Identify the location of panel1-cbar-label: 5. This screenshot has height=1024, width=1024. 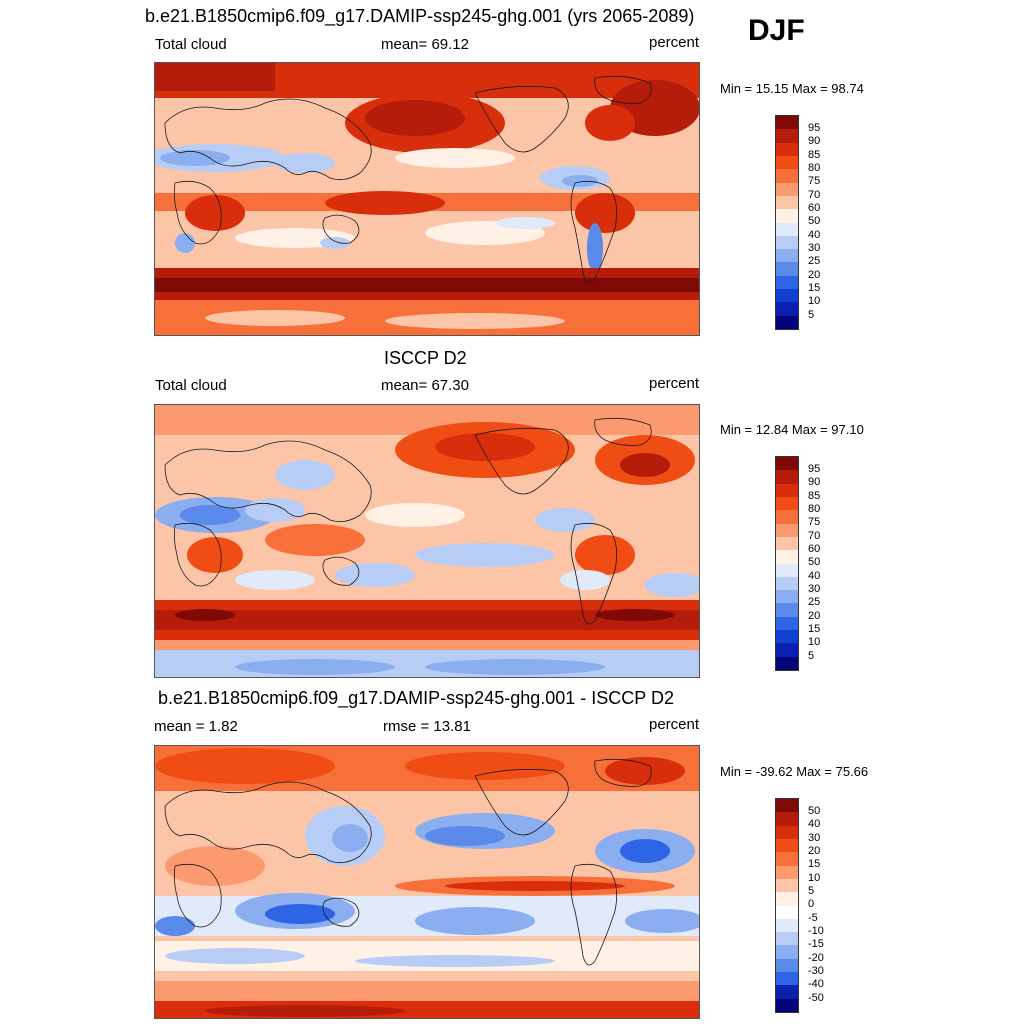
(811, 315).